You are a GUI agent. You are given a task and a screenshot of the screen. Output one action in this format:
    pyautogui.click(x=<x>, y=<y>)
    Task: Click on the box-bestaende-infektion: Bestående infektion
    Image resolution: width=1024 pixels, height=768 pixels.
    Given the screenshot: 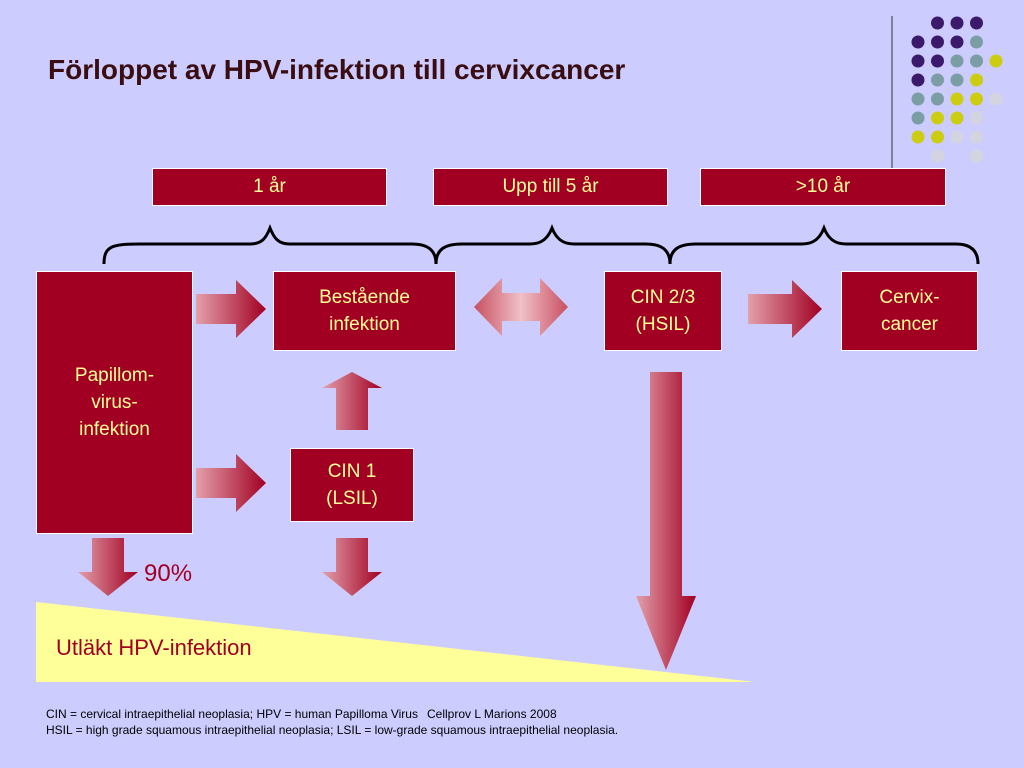 What is the action you would take?
    pyautogui.click(x=364, y=311)
    